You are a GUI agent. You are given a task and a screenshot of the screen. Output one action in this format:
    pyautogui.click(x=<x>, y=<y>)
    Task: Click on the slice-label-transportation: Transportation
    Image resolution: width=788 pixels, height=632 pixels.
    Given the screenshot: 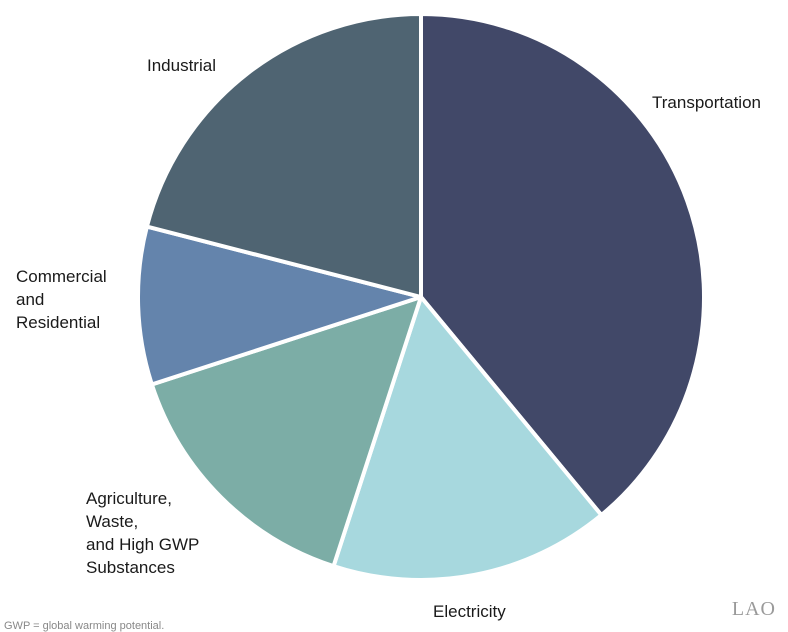 What is the action you would take?
    pyautogui.click(x=706, y=102)
    